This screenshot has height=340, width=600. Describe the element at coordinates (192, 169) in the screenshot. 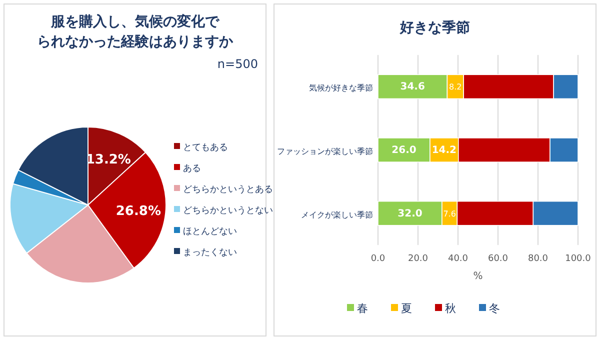

I see `legend-label: ある` at that location.